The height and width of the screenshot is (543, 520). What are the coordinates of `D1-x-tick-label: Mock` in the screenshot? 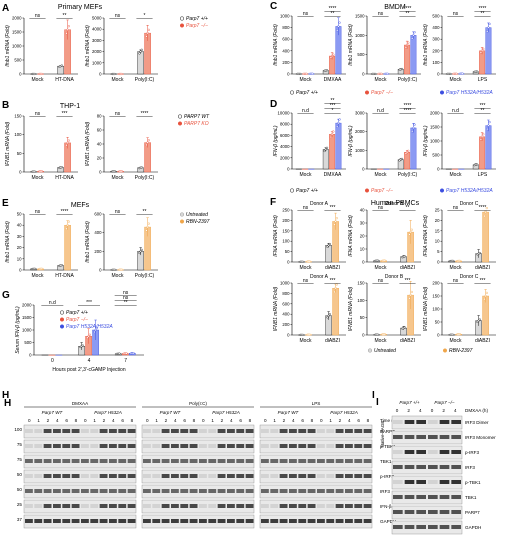 It's located at (306, 175).